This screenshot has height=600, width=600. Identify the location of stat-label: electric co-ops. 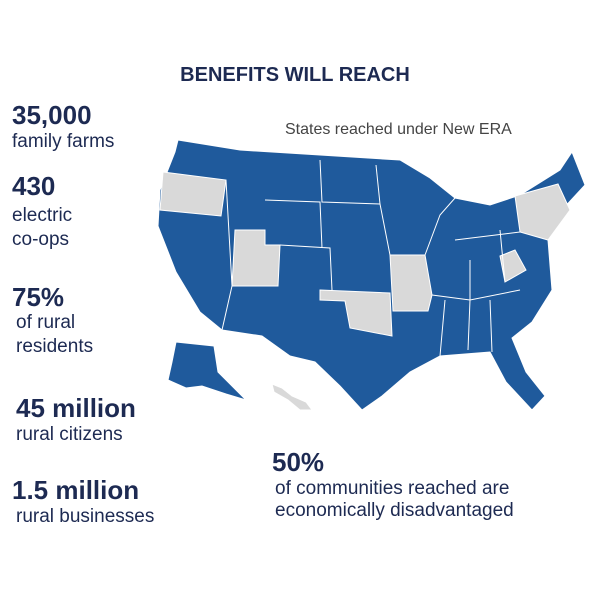
(42, 227).